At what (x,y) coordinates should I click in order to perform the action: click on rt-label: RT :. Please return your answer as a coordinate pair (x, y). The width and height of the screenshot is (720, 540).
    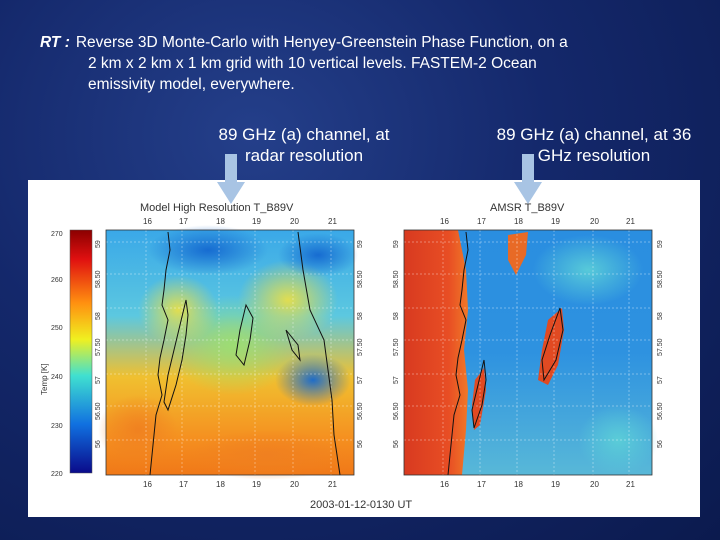
    Looking at the image, I should click on (55, 42).